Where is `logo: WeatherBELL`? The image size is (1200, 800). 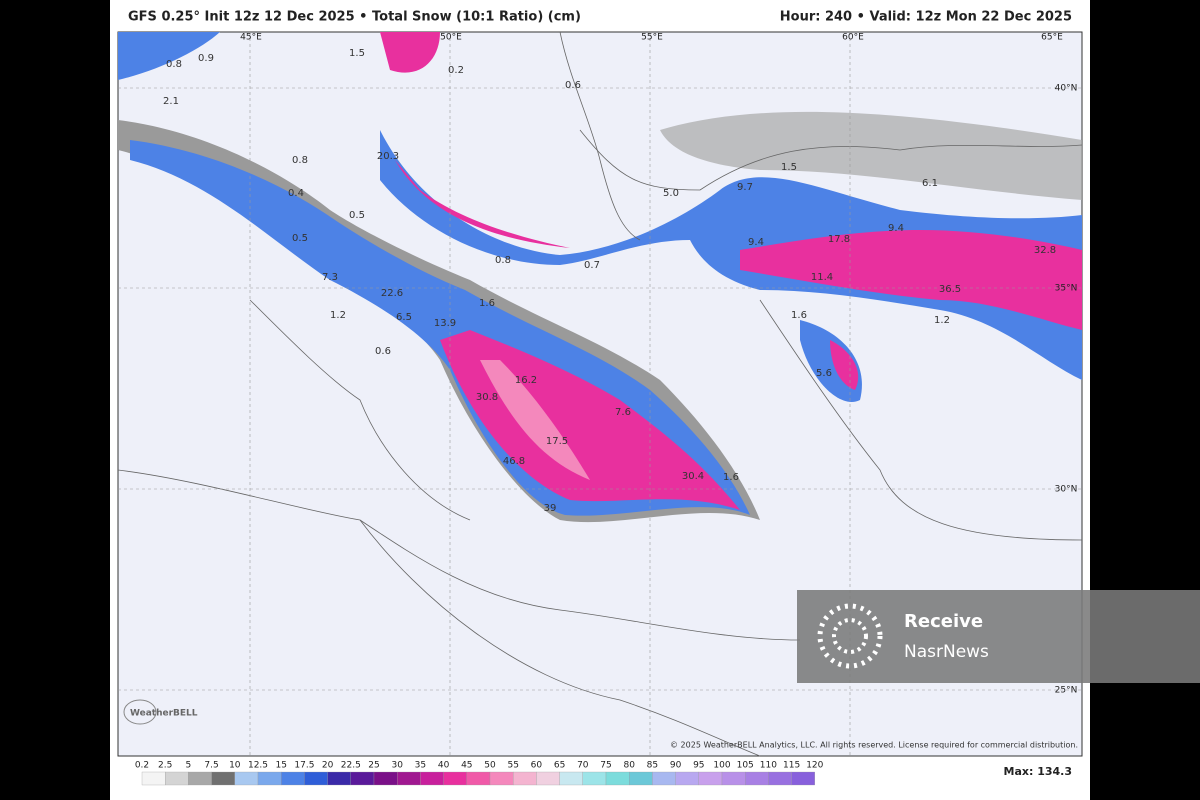 logo: WeatherBELL is located at coordinates (164, 714).